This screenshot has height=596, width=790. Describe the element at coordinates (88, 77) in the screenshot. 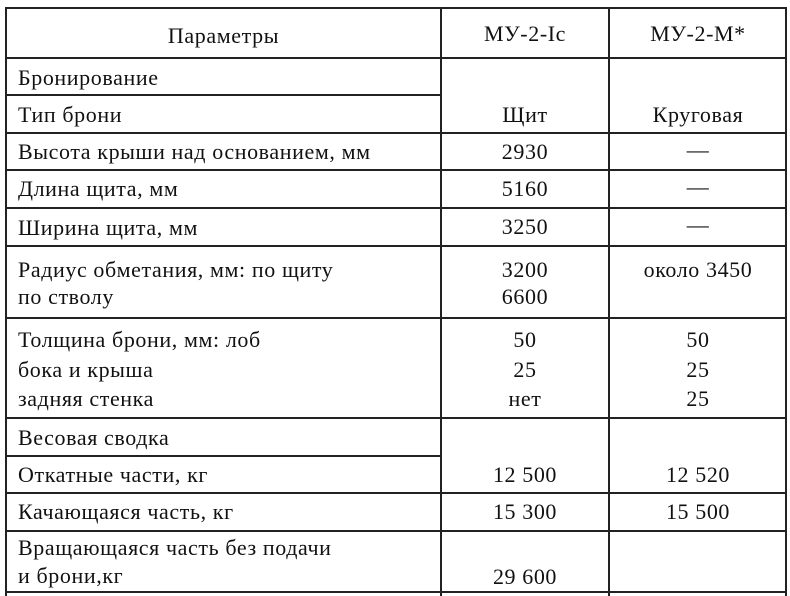

I see `section-armor: Бронирование` at that location.